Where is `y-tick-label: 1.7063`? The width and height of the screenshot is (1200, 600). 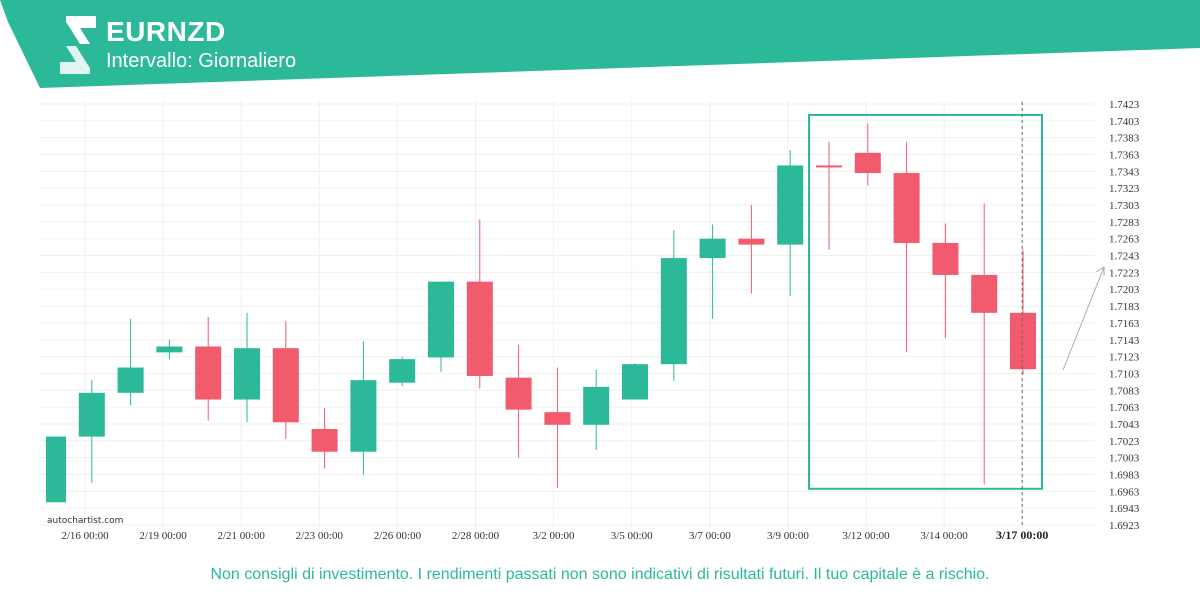
y-tick-label: 1.7063 is located at coordinates (1124, 408).